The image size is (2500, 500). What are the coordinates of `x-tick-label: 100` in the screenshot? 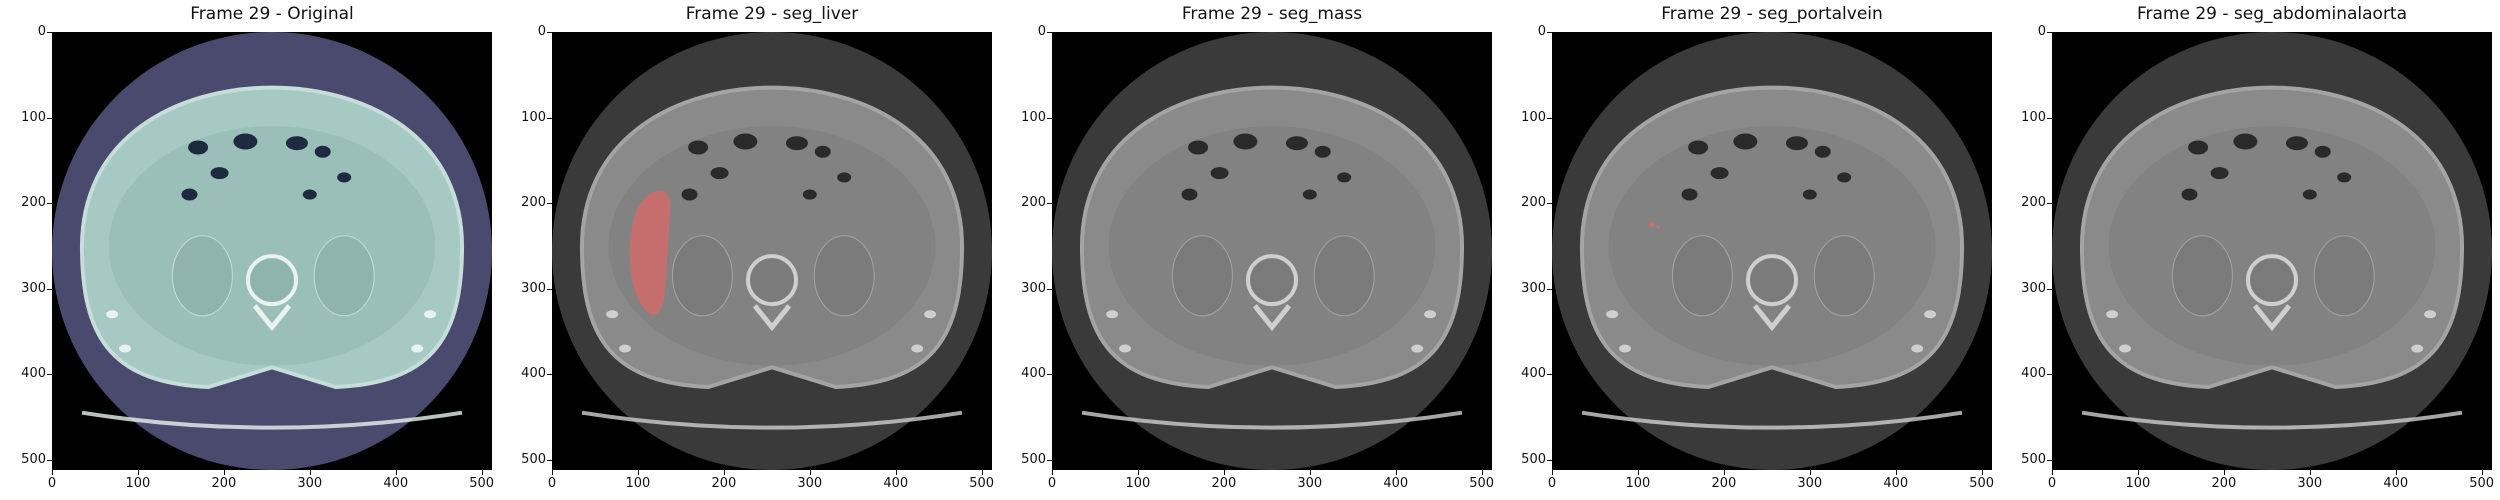 It's located at (138, 483).